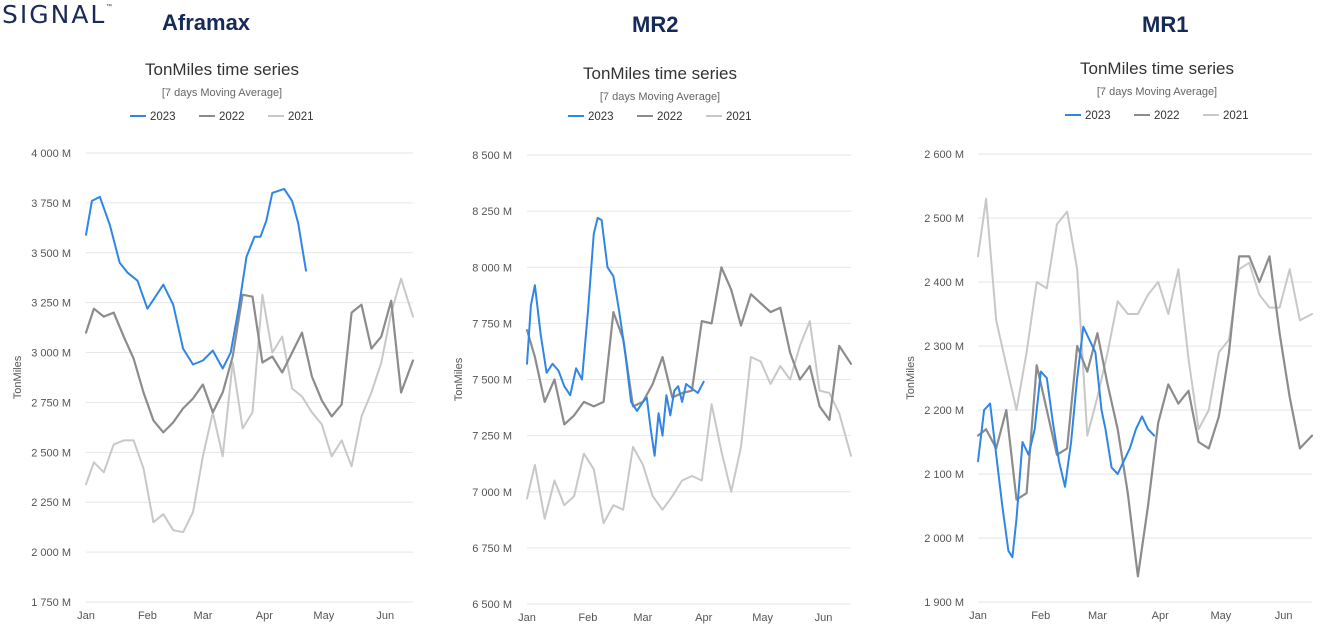  I want to click on y-tick-label: 2 250 M, so click(51, 503).